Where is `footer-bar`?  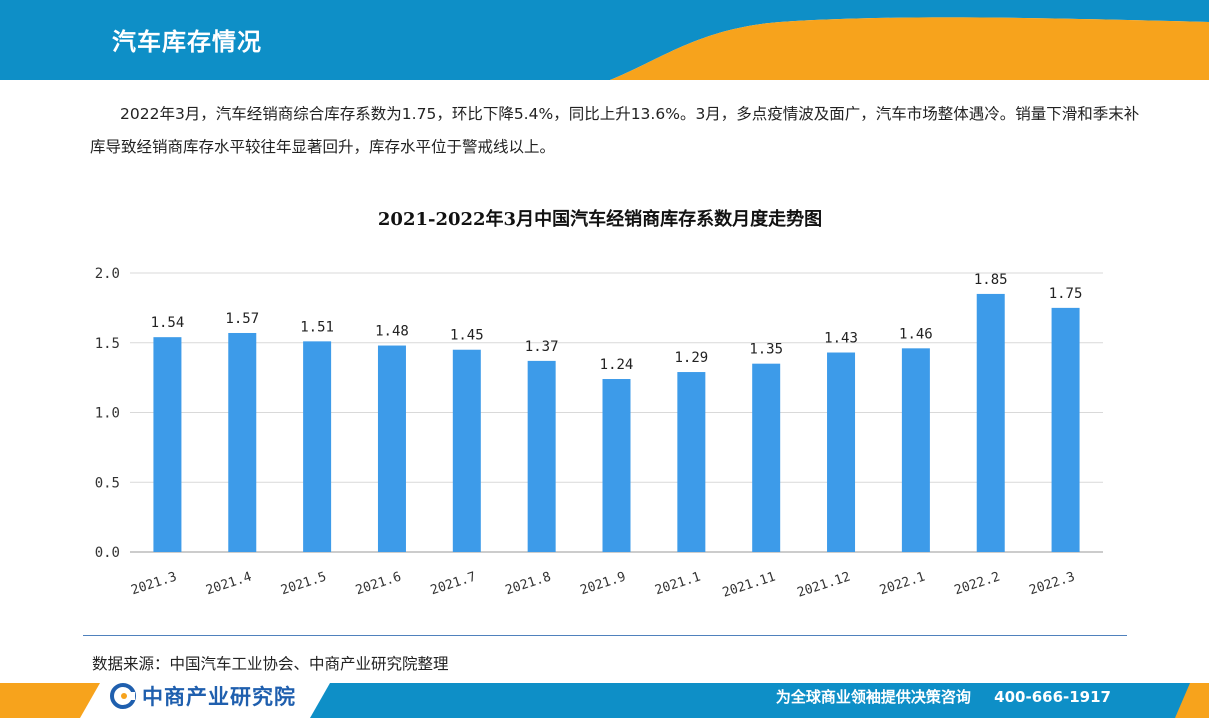
footer-bar is located at coordinates (604, 700).